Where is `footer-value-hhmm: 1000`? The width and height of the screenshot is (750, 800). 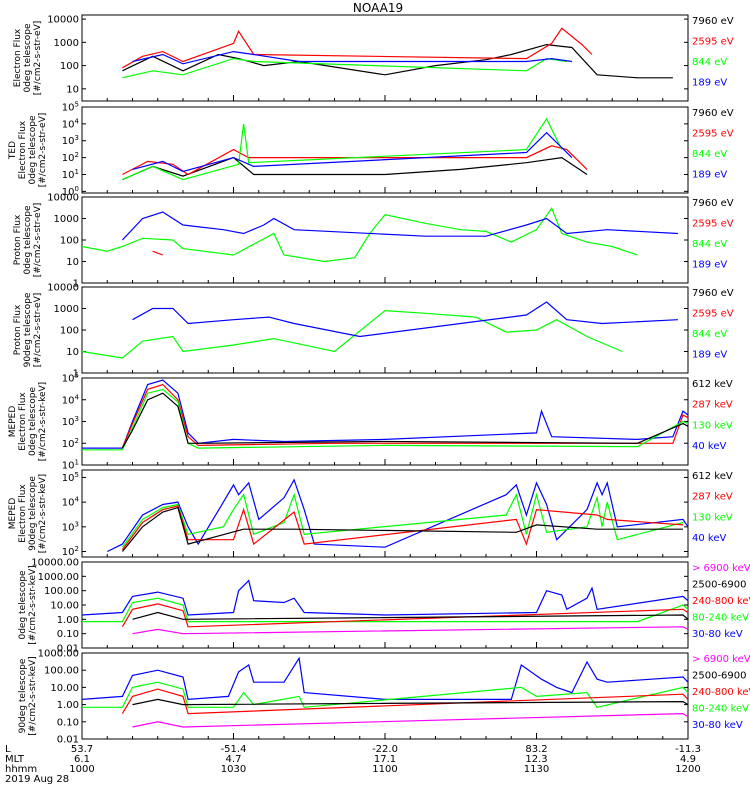 footer-value-hhmm: 1000 is located at coordinates (81, 769).